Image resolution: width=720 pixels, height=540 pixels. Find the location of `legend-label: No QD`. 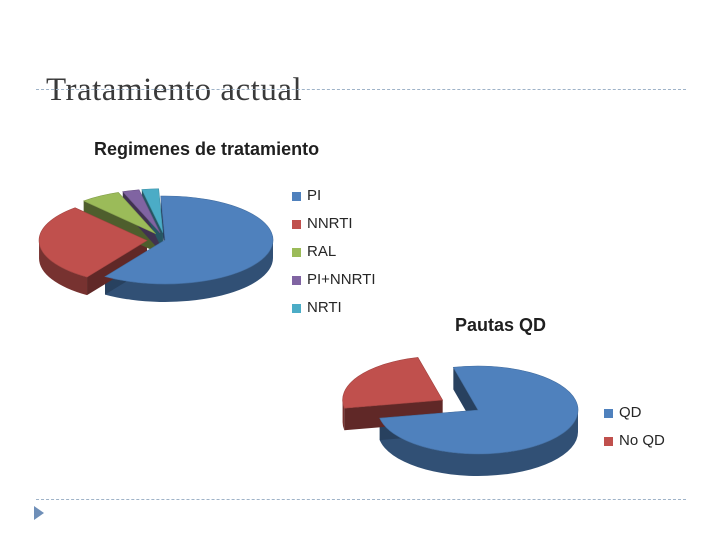

legend-label: No QD is located at coordinates (642, 440).